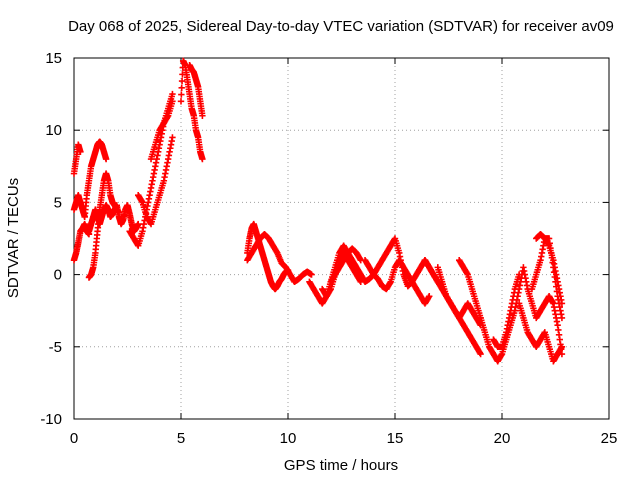 This screenshot has height=480, width=640. What do you see at coordinates (181, 438) in the screenshot?
I see `x-tick-label: 5` at bounding box center [181, 438].